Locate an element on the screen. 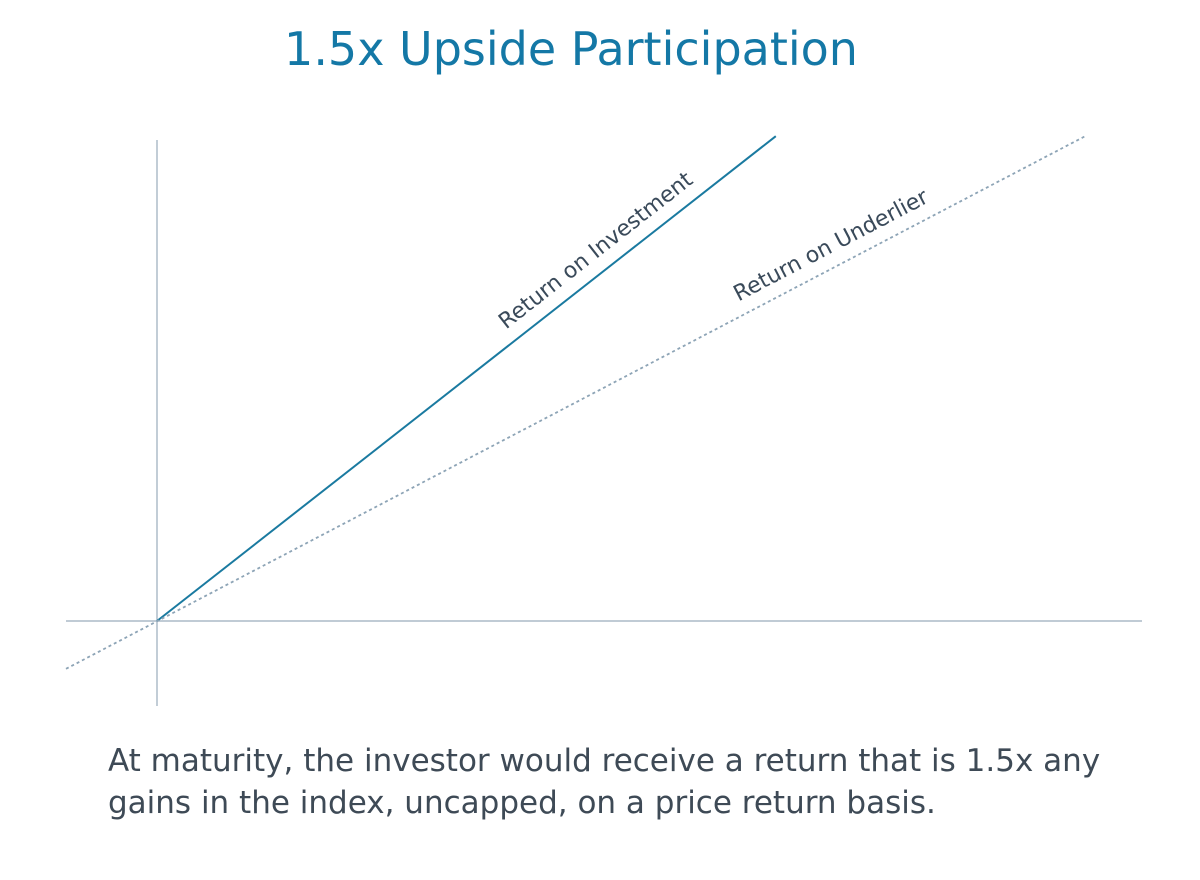 Image resolution: width=1200 pixels, height=880 pixels. chart-title: 1.5x Upside Participation is located at coordinates (571, 49).